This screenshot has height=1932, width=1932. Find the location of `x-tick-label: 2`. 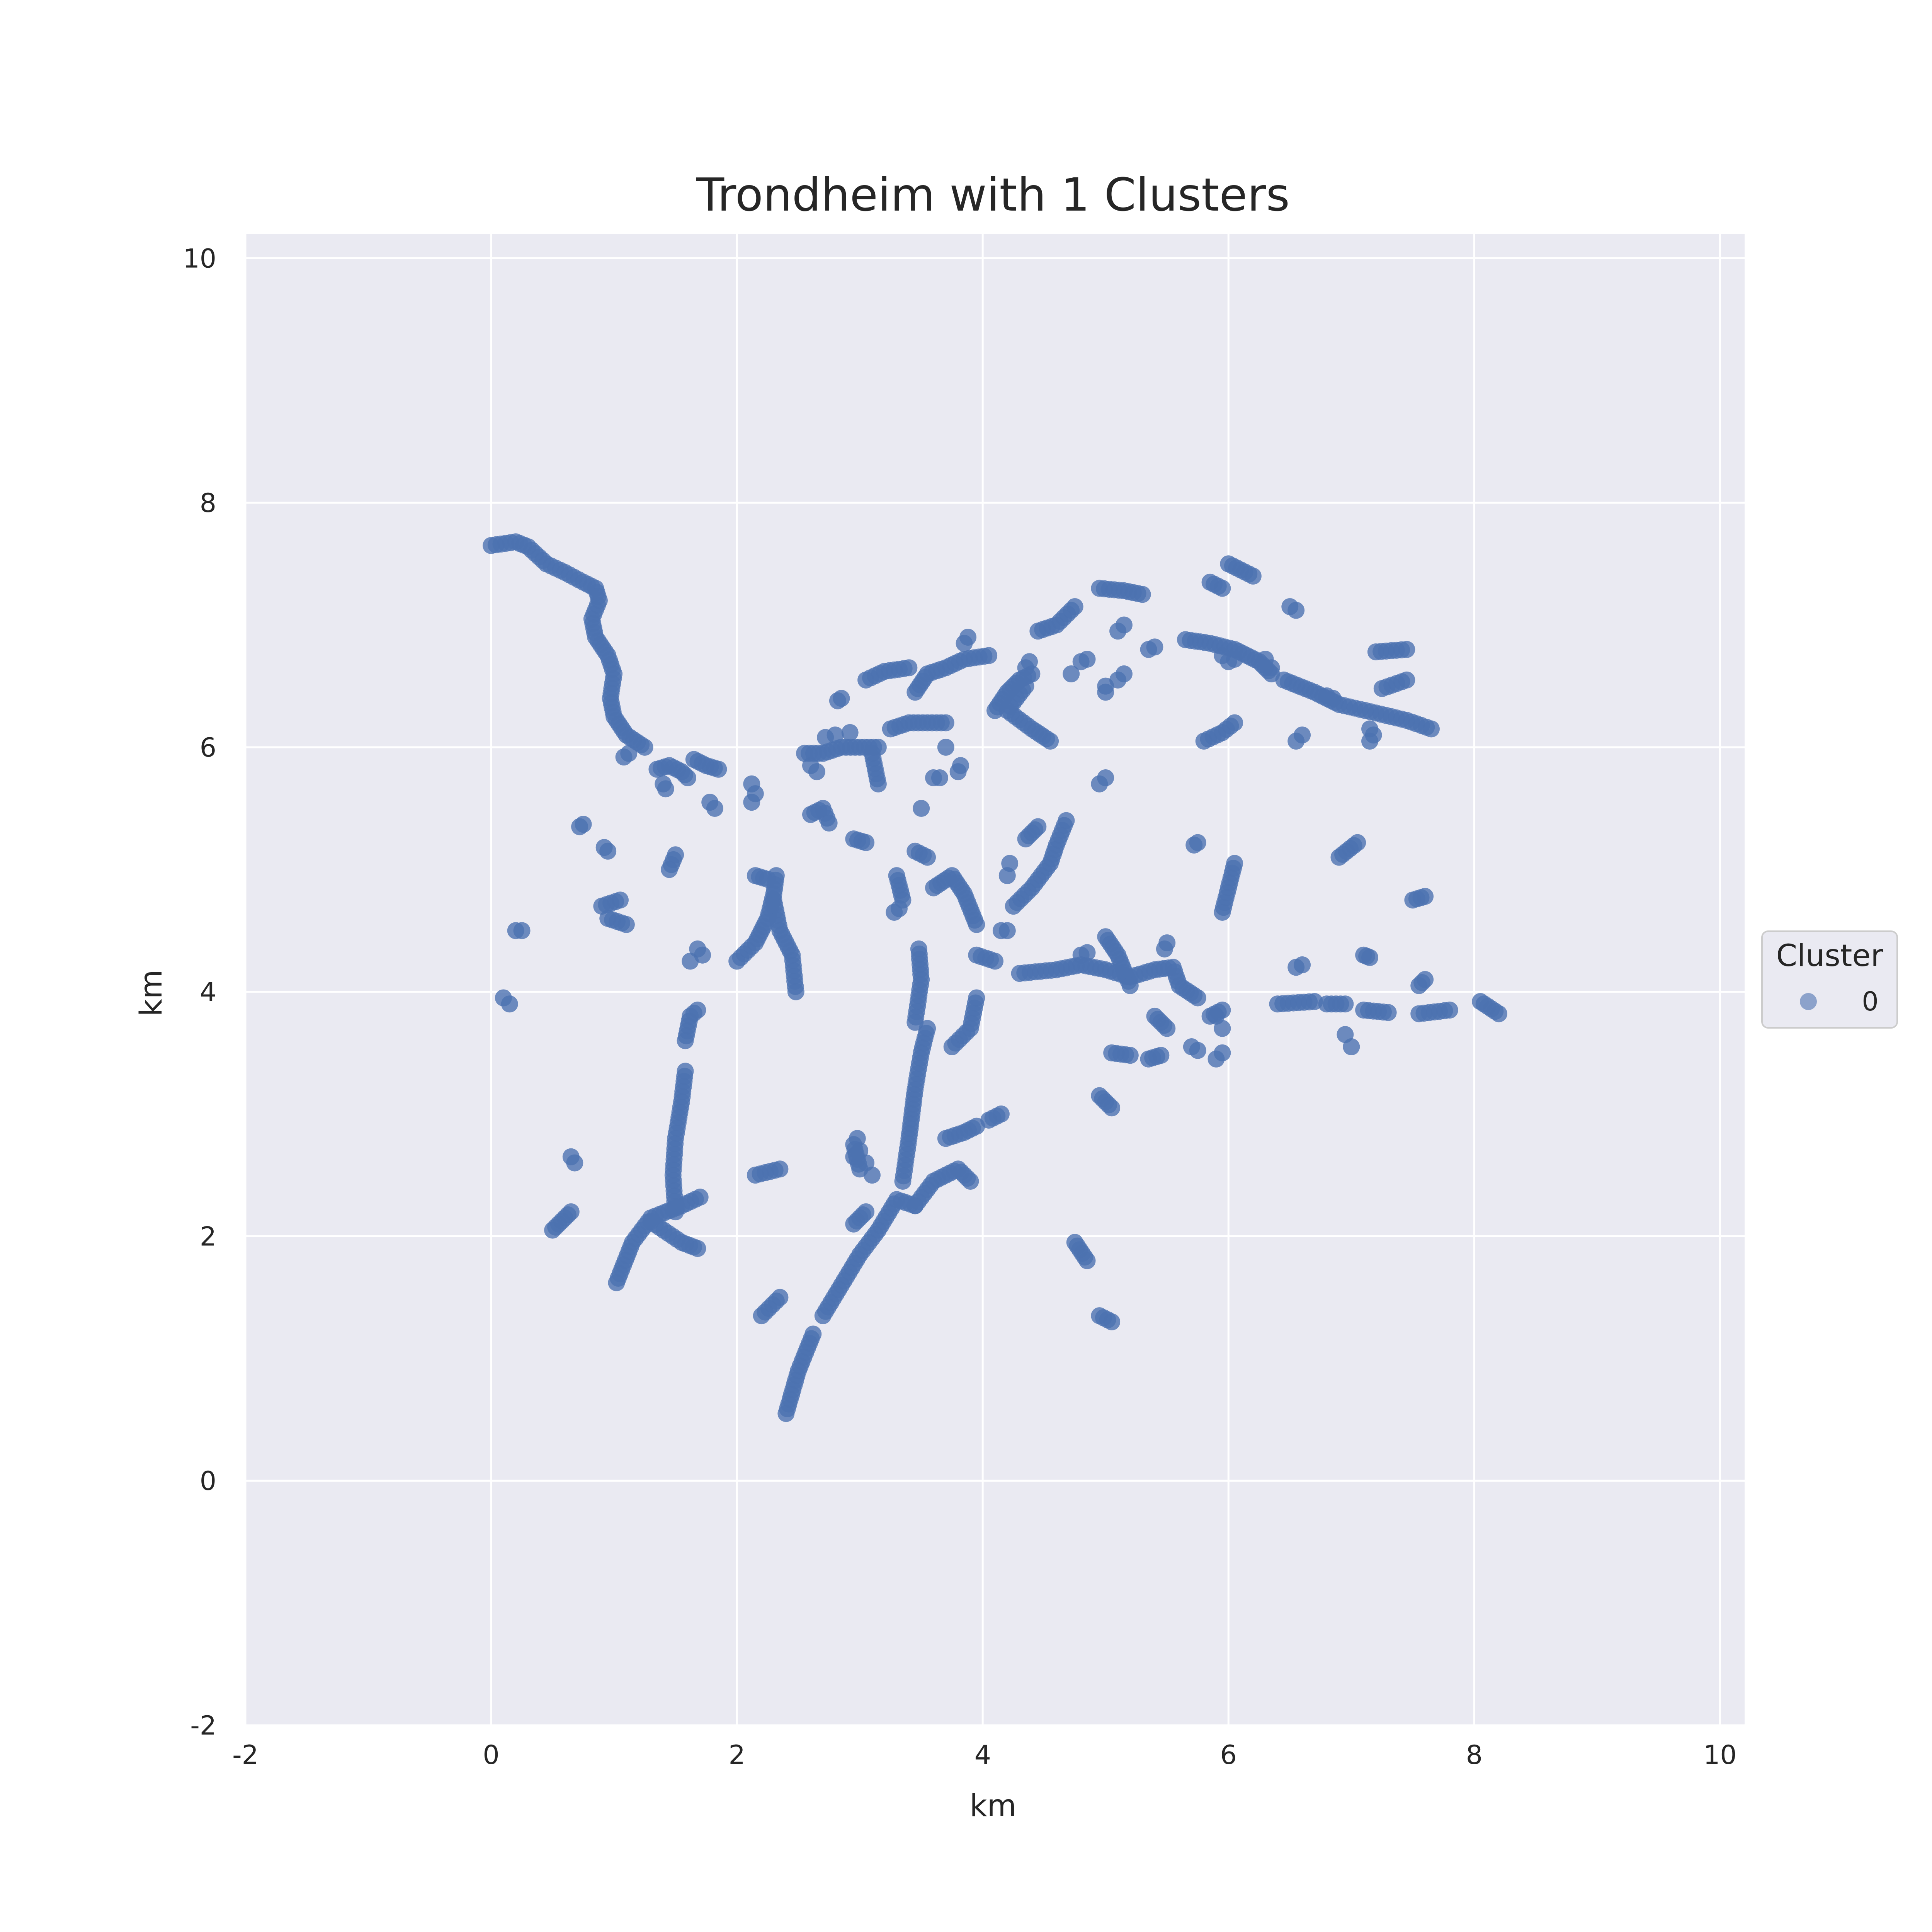

x-tick-label: 2 is located at coordinates (737, 1755).